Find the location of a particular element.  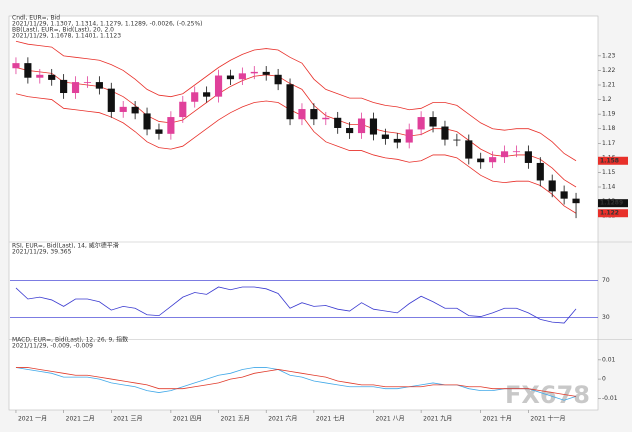

x-tick-label: 2021 八月 is located at coordinates (389, 419).